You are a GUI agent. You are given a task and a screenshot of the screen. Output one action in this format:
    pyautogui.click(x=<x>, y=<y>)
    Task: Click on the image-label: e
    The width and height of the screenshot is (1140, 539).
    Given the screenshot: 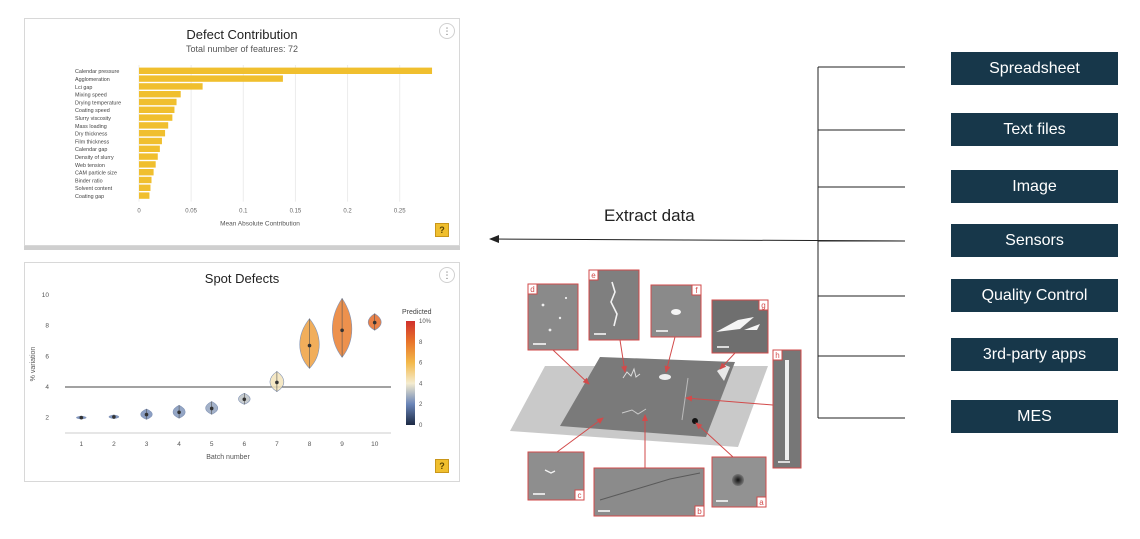 What is the action you would take?
    pyautogui.click(x=593, y=275)
    